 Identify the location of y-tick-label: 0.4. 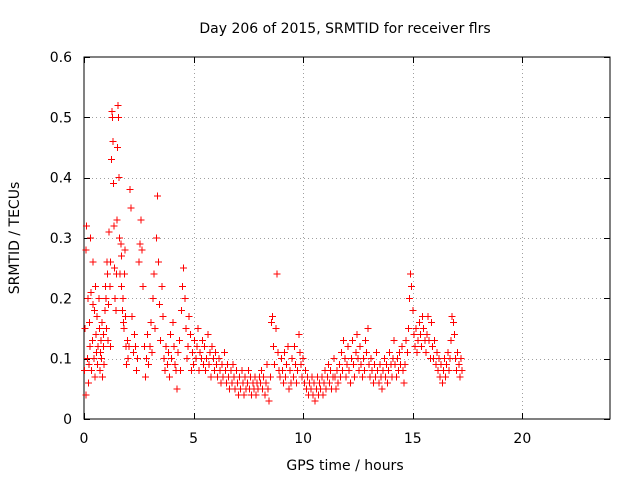
(61, 179).